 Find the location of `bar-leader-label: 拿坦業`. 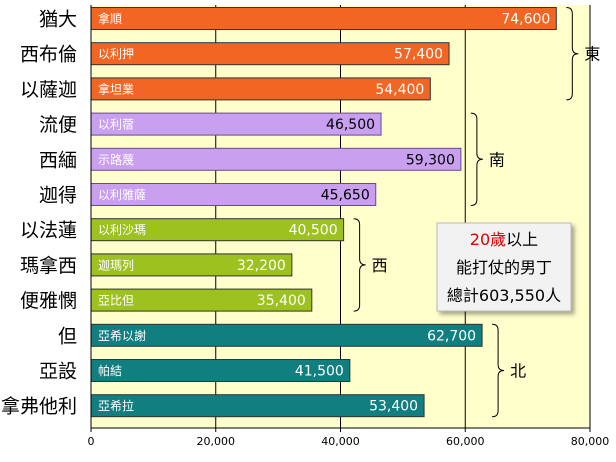

bar-leader-label: 拿坦業 is located at coordinates (116, 88).